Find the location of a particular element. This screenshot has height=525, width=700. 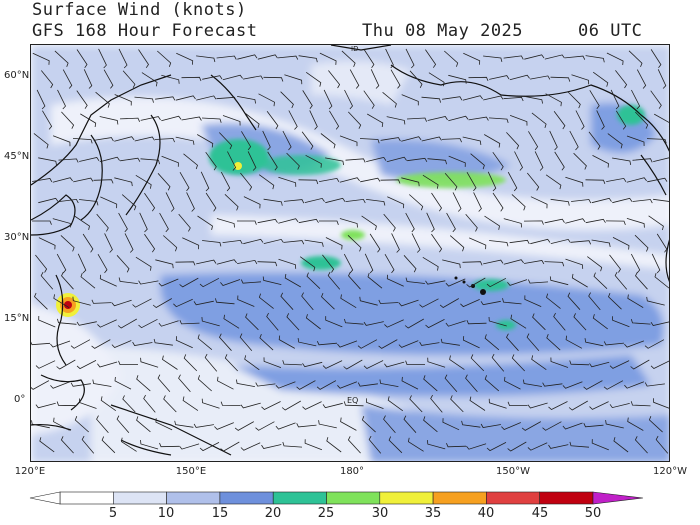

colorbar-label-30: 30 is located at coordinates (380, 513).